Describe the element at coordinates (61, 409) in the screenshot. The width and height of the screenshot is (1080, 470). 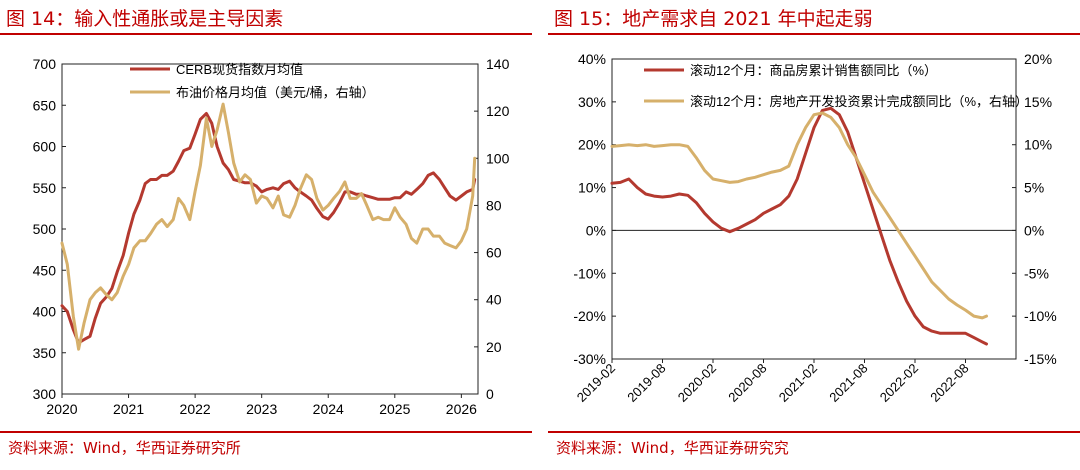
I see `x-tick-label: 2020` at that location.